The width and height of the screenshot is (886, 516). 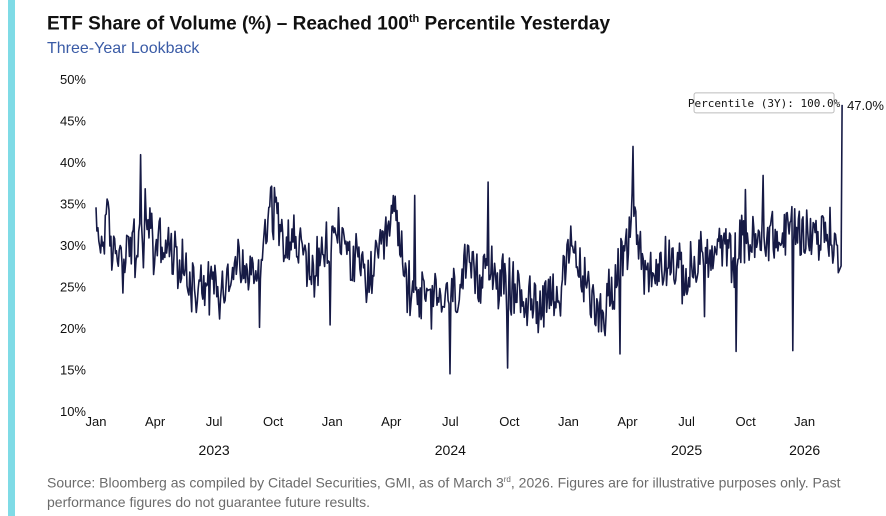 What do you see at coordinates (865, 105) in the screenshot?
I see `last-value-label: 47.0%` at bounding box center [865, 105].